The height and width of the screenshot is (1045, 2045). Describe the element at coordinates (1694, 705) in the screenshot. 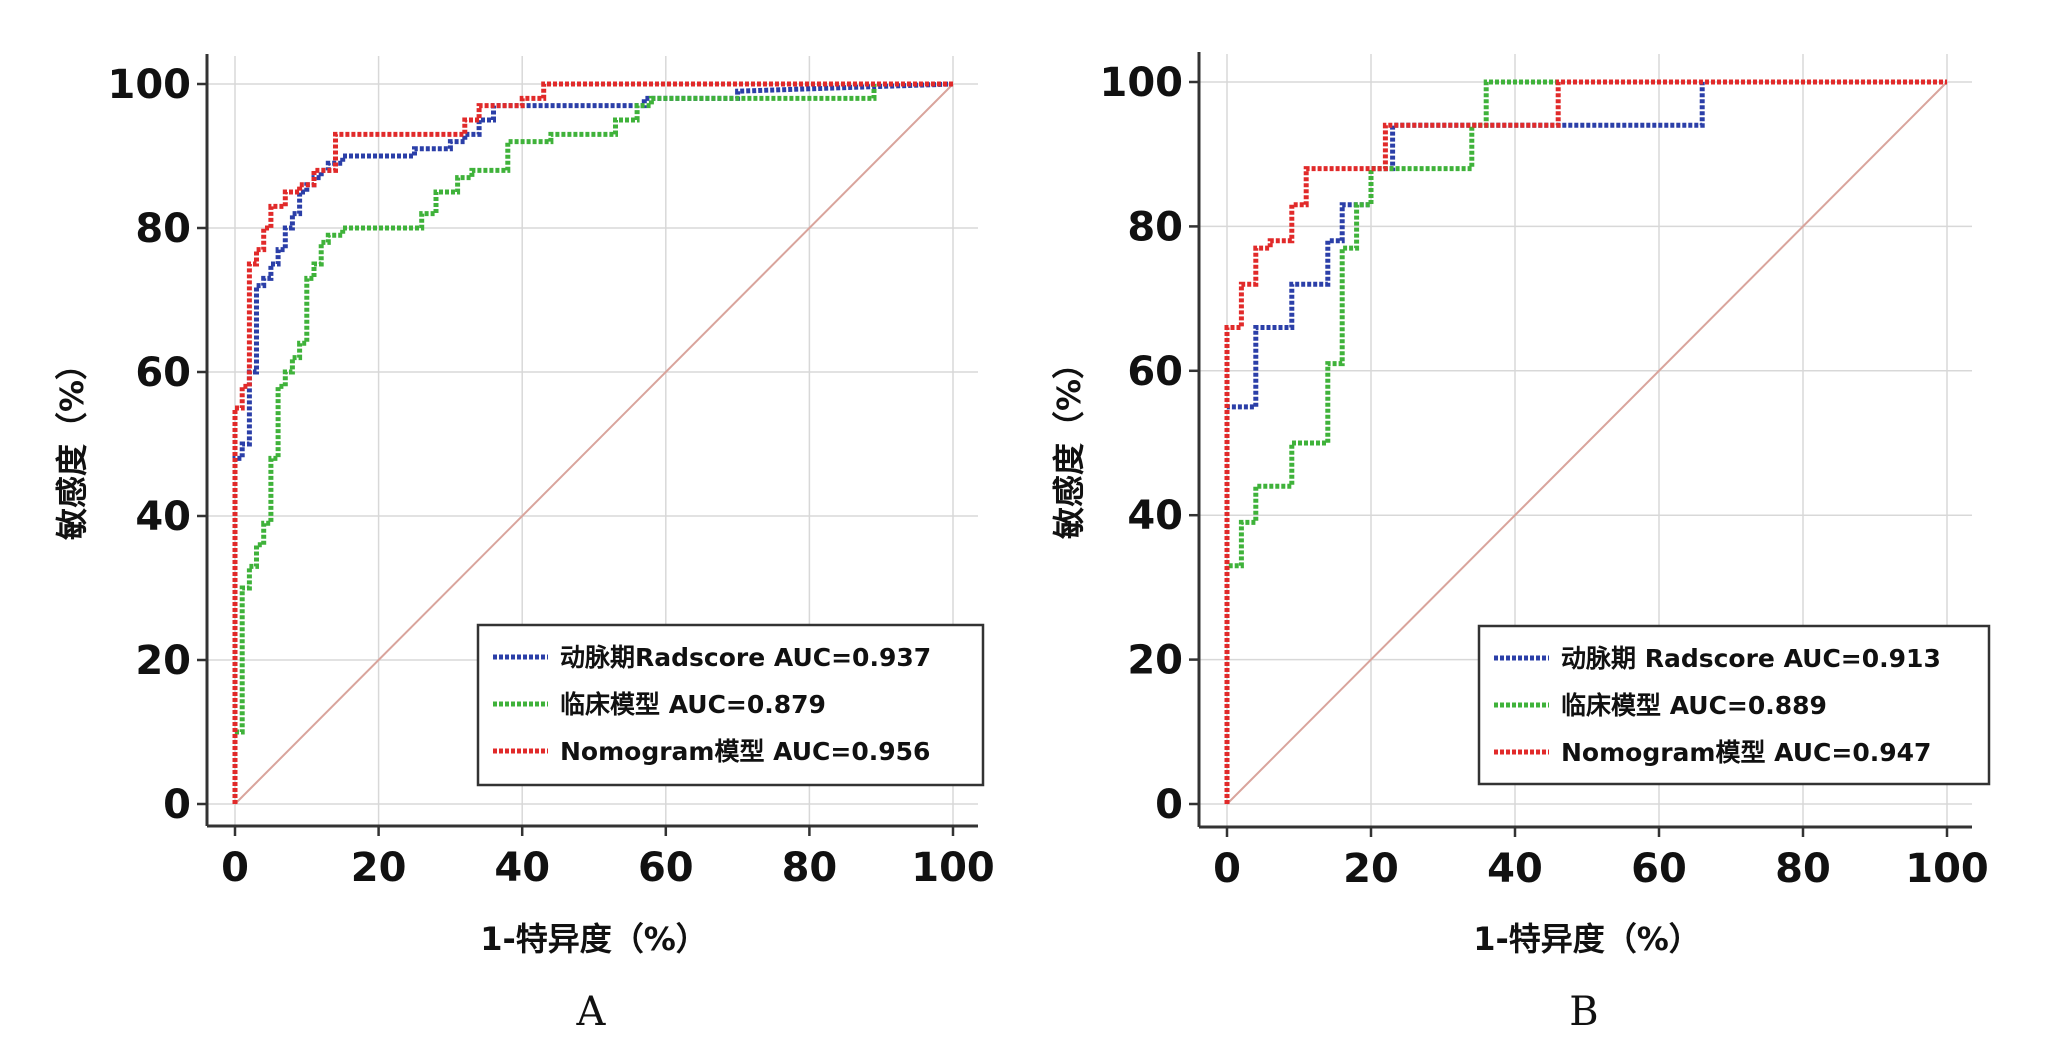

I see `legend-label: 临床模型 AUC=0.889` at that location.